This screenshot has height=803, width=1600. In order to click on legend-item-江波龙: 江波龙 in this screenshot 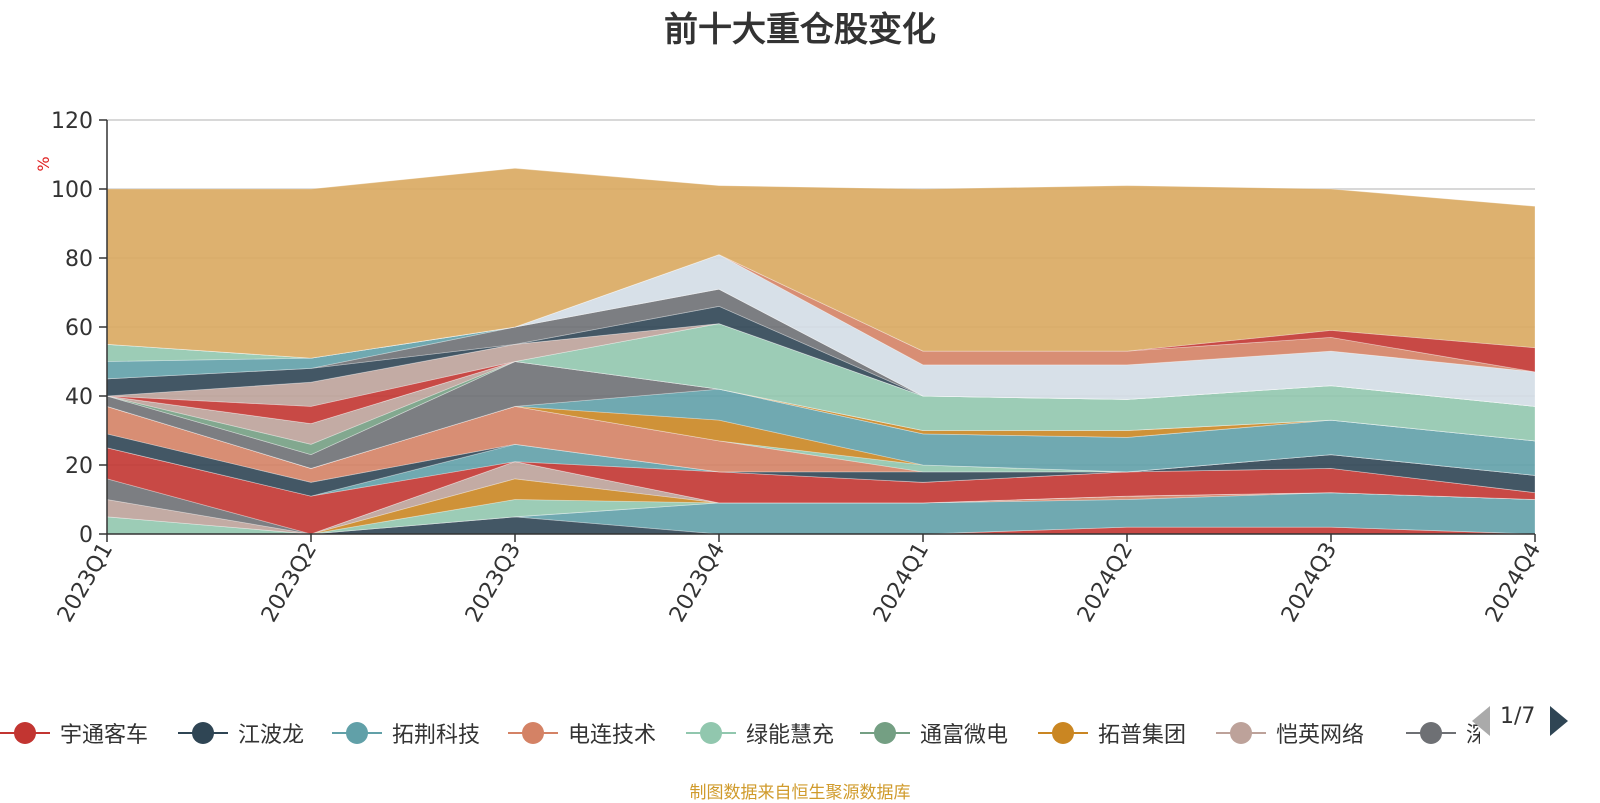, I will do `click(268, 733)`.